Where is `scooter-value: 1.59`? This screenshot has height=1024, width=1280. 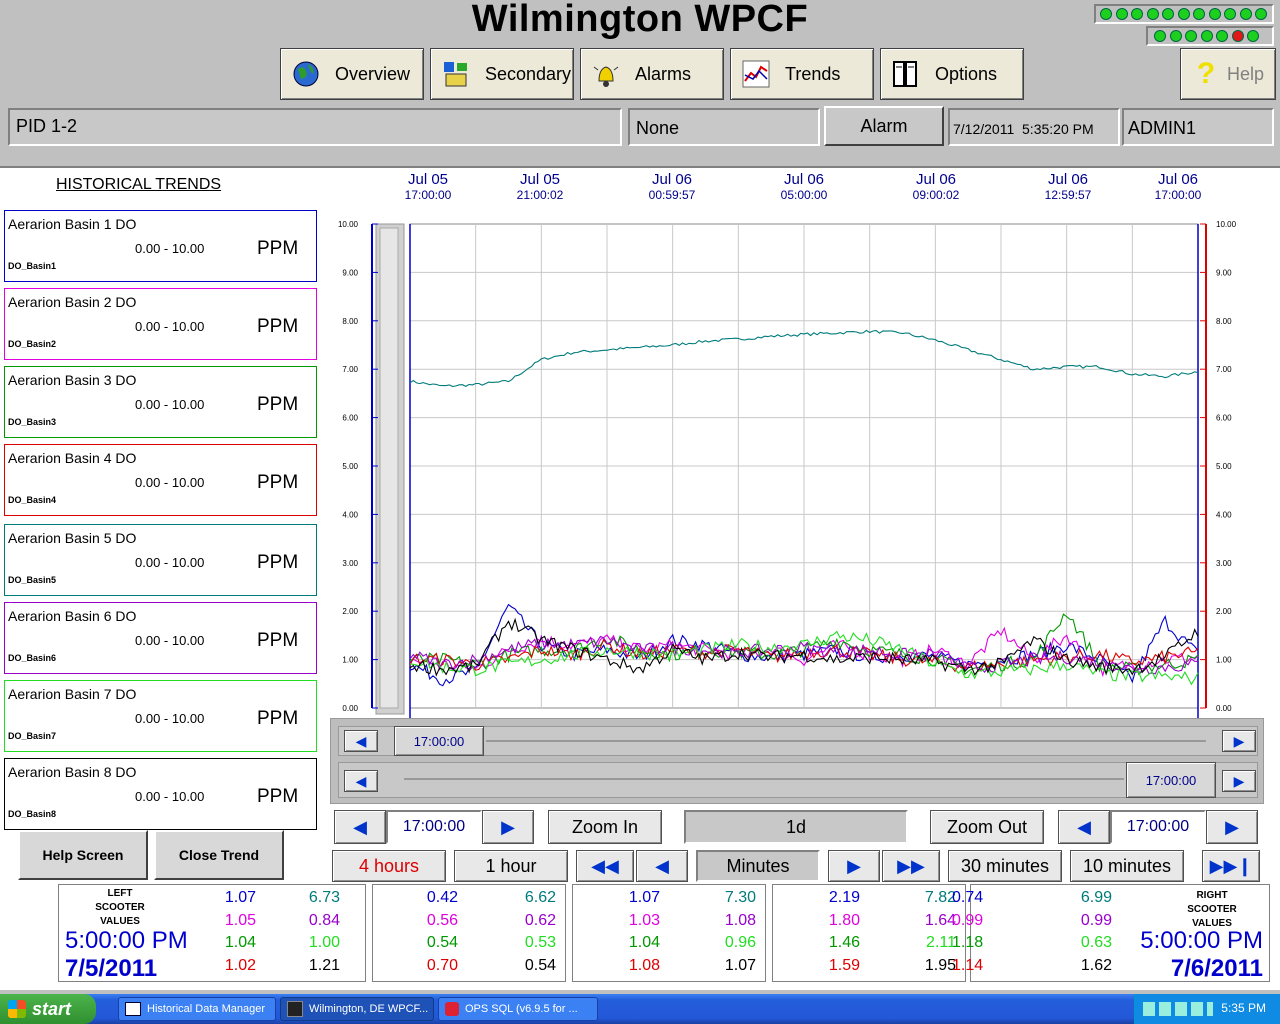 scooter-value: 1.59 is located at coordinates (844, 965).